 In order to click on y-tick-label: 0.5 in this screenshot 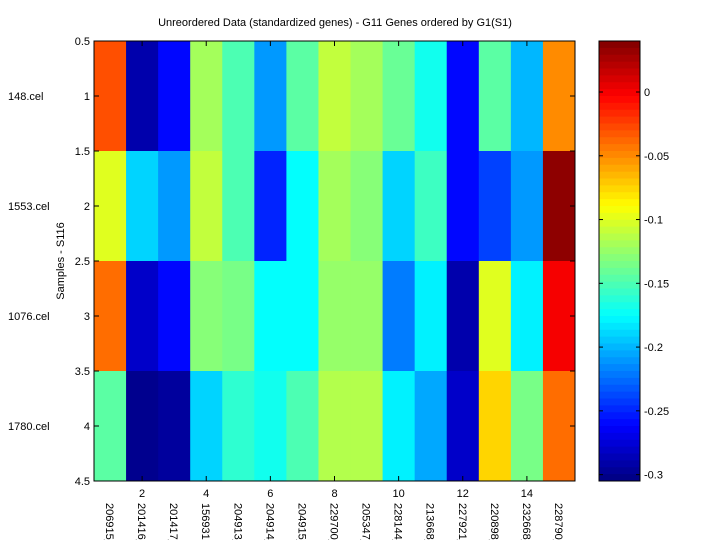, I will do `click(82, 42)`.